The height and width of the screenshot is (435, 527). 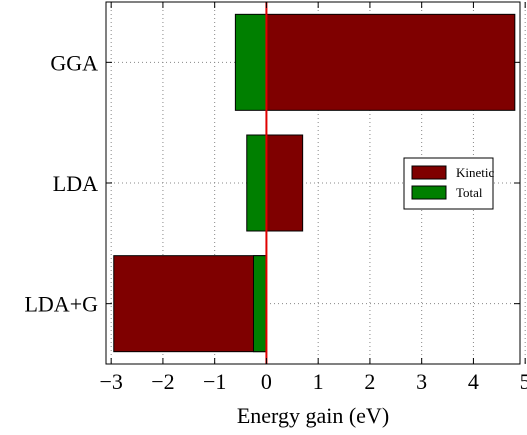 What do you see at coordinates (448, 183) in the screenshot?
I see `legend: Kinetic Total` at bounding box center [448, 183].